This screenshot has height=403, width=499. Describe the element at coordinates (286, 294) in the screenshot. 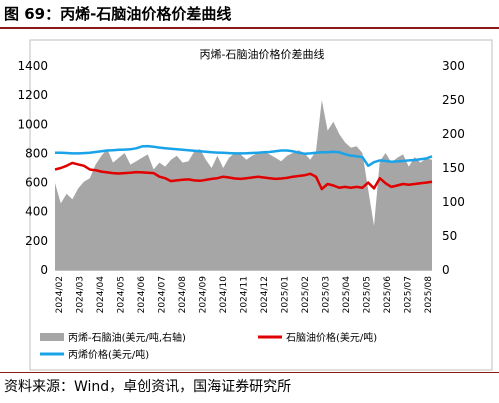

I see `x-tick-label: 2025/01` at that location.